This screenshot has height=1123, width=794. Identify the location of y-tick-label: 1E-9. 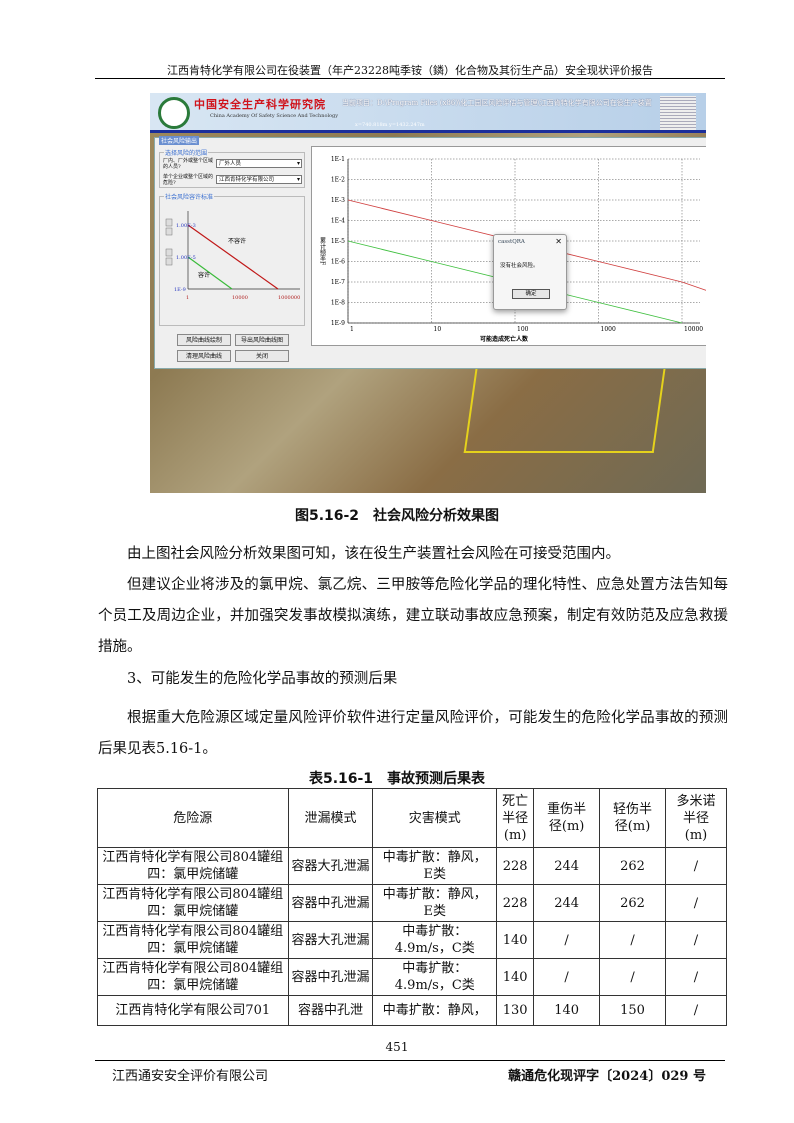
(338, 323).